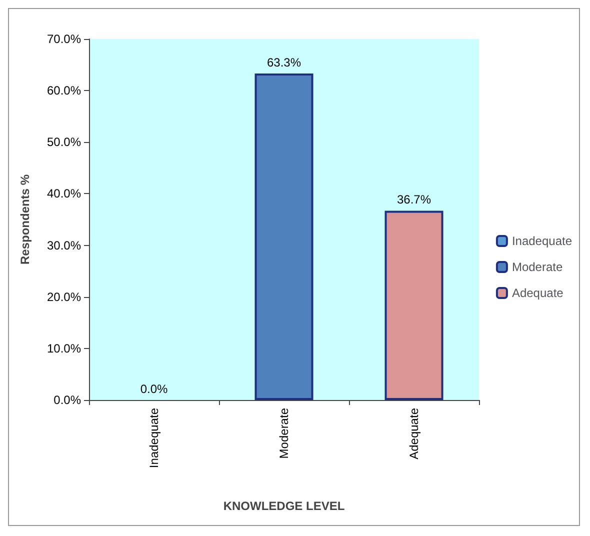  What do you see at coordinates (64, 39) in the screenshot?
I see `y-tick-label: 70.0%` at bounding box center [64, 39].